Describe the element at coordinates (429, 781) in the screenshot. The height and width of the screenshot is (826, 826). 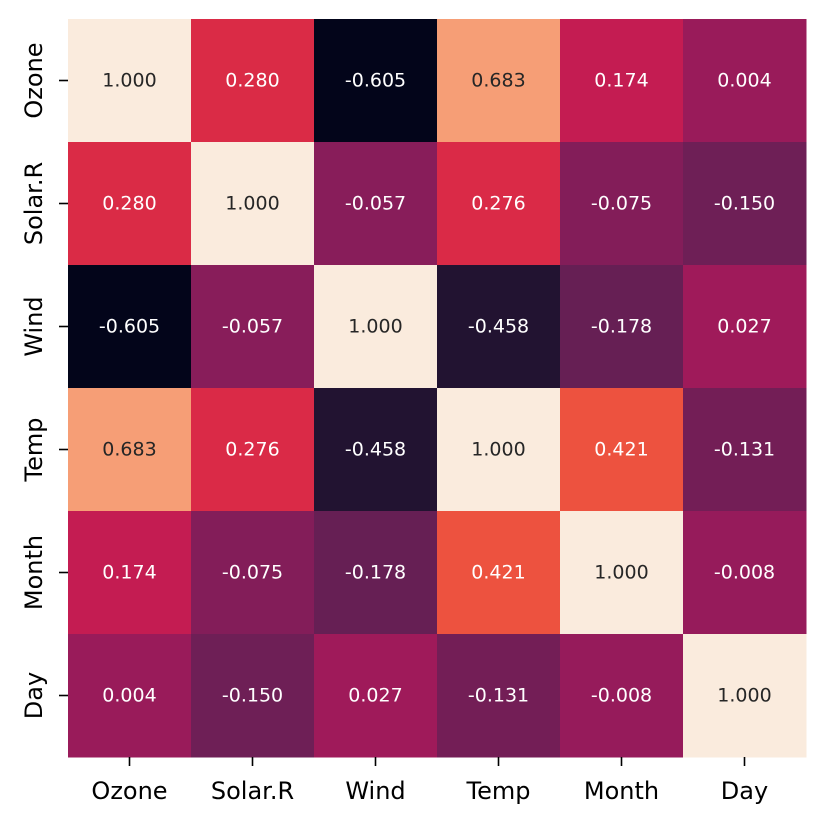
I see `x-axis: Ozone Solar.R Wind Temp Month Day` at that location.